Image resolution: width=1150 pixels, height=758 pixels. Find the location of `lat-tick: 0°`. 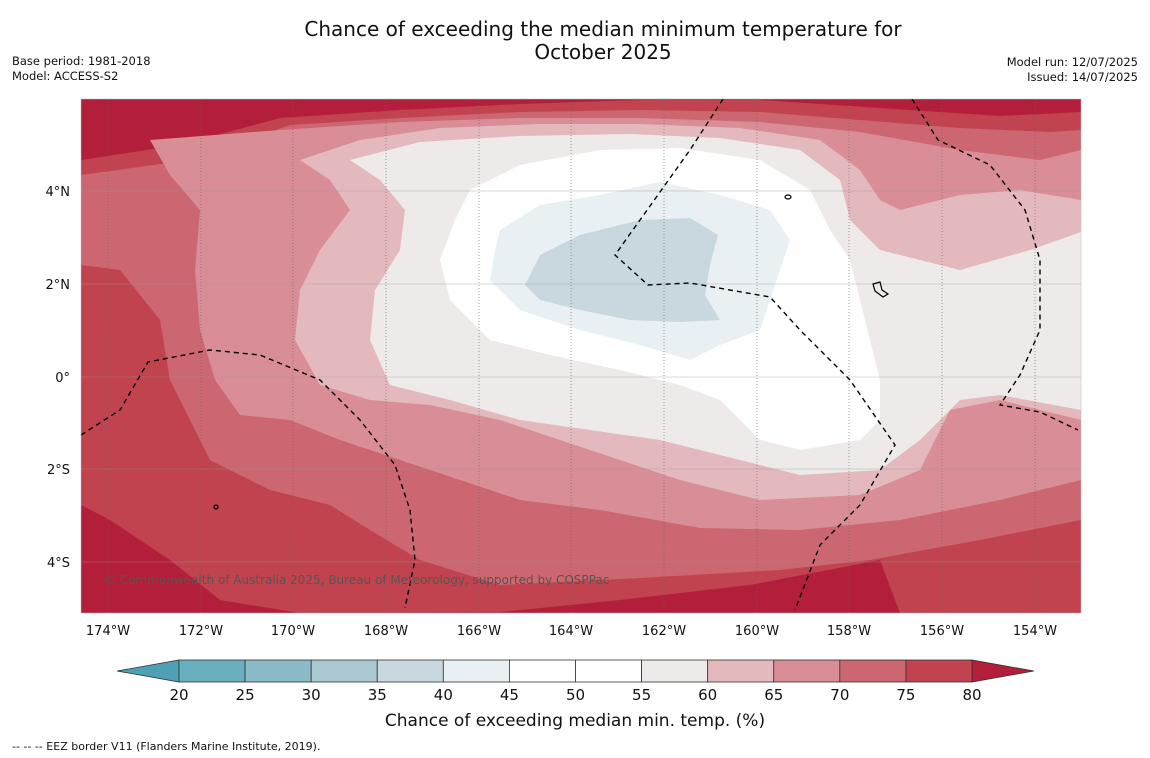

lat-tick: 0° is located at coordinates (62, 378).